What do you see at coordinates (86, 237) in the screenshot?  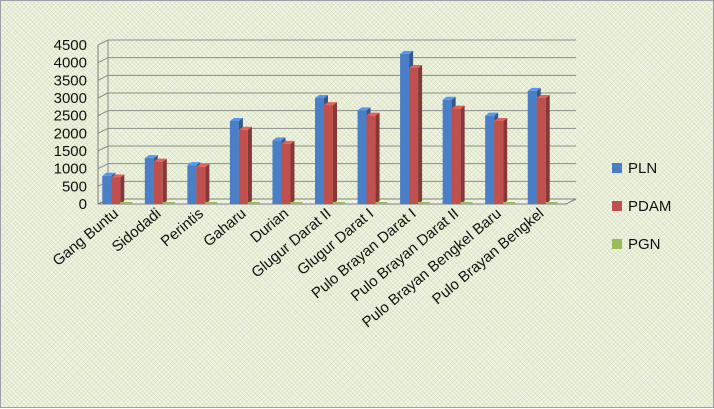 I see `x-category-label: Gang Buntu` at bounding box center [86, 237].